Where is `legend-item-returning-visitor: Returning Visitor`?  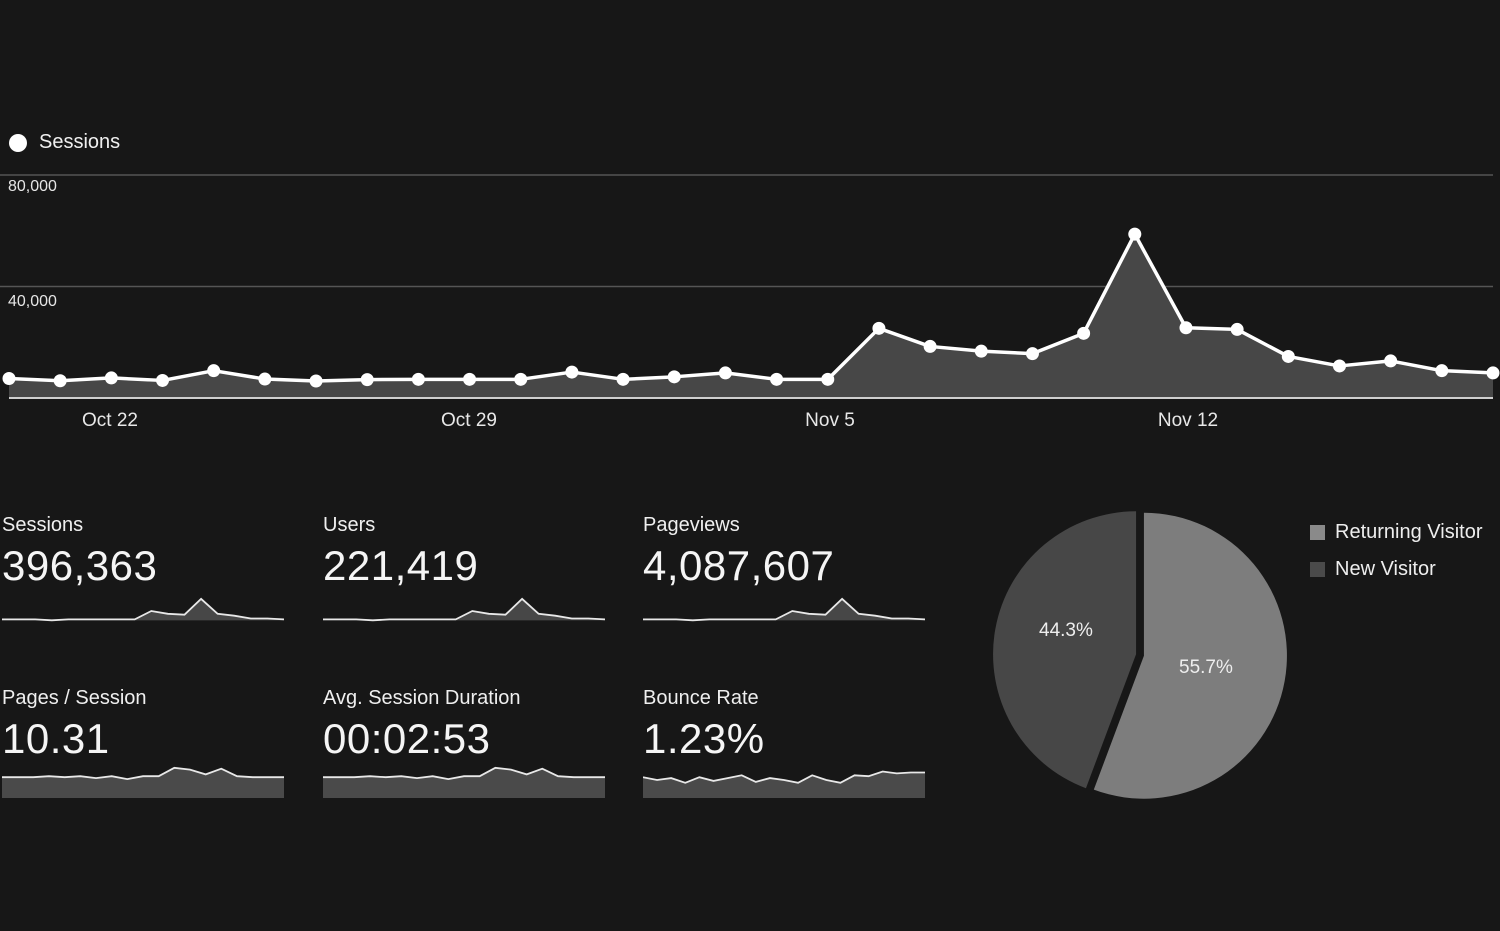
legend-item-returning-visitor: Returning Visitor is located at coordinates (1396, 532).